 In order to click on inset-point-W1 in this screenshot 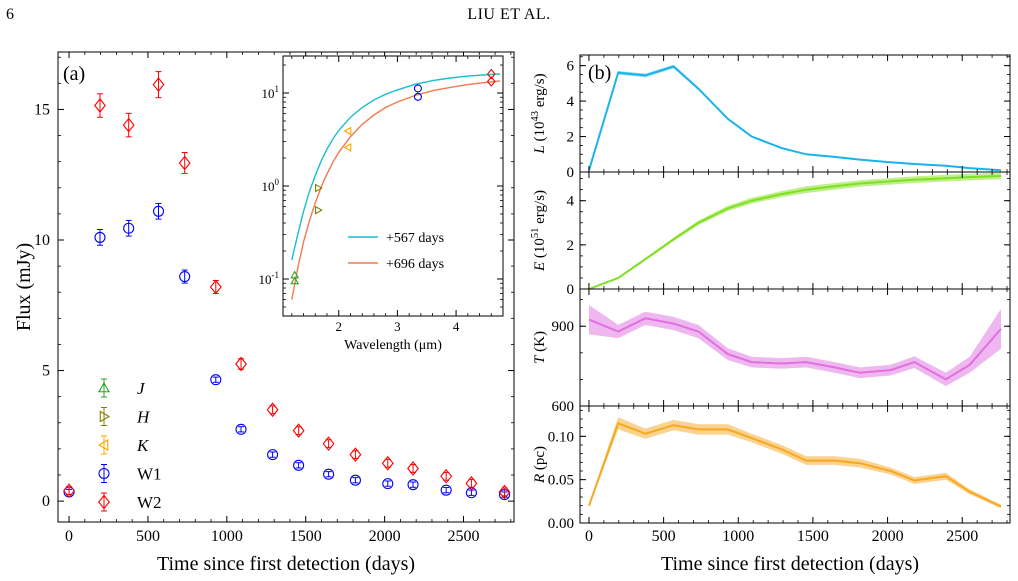, I will do `click(417, 96)`.